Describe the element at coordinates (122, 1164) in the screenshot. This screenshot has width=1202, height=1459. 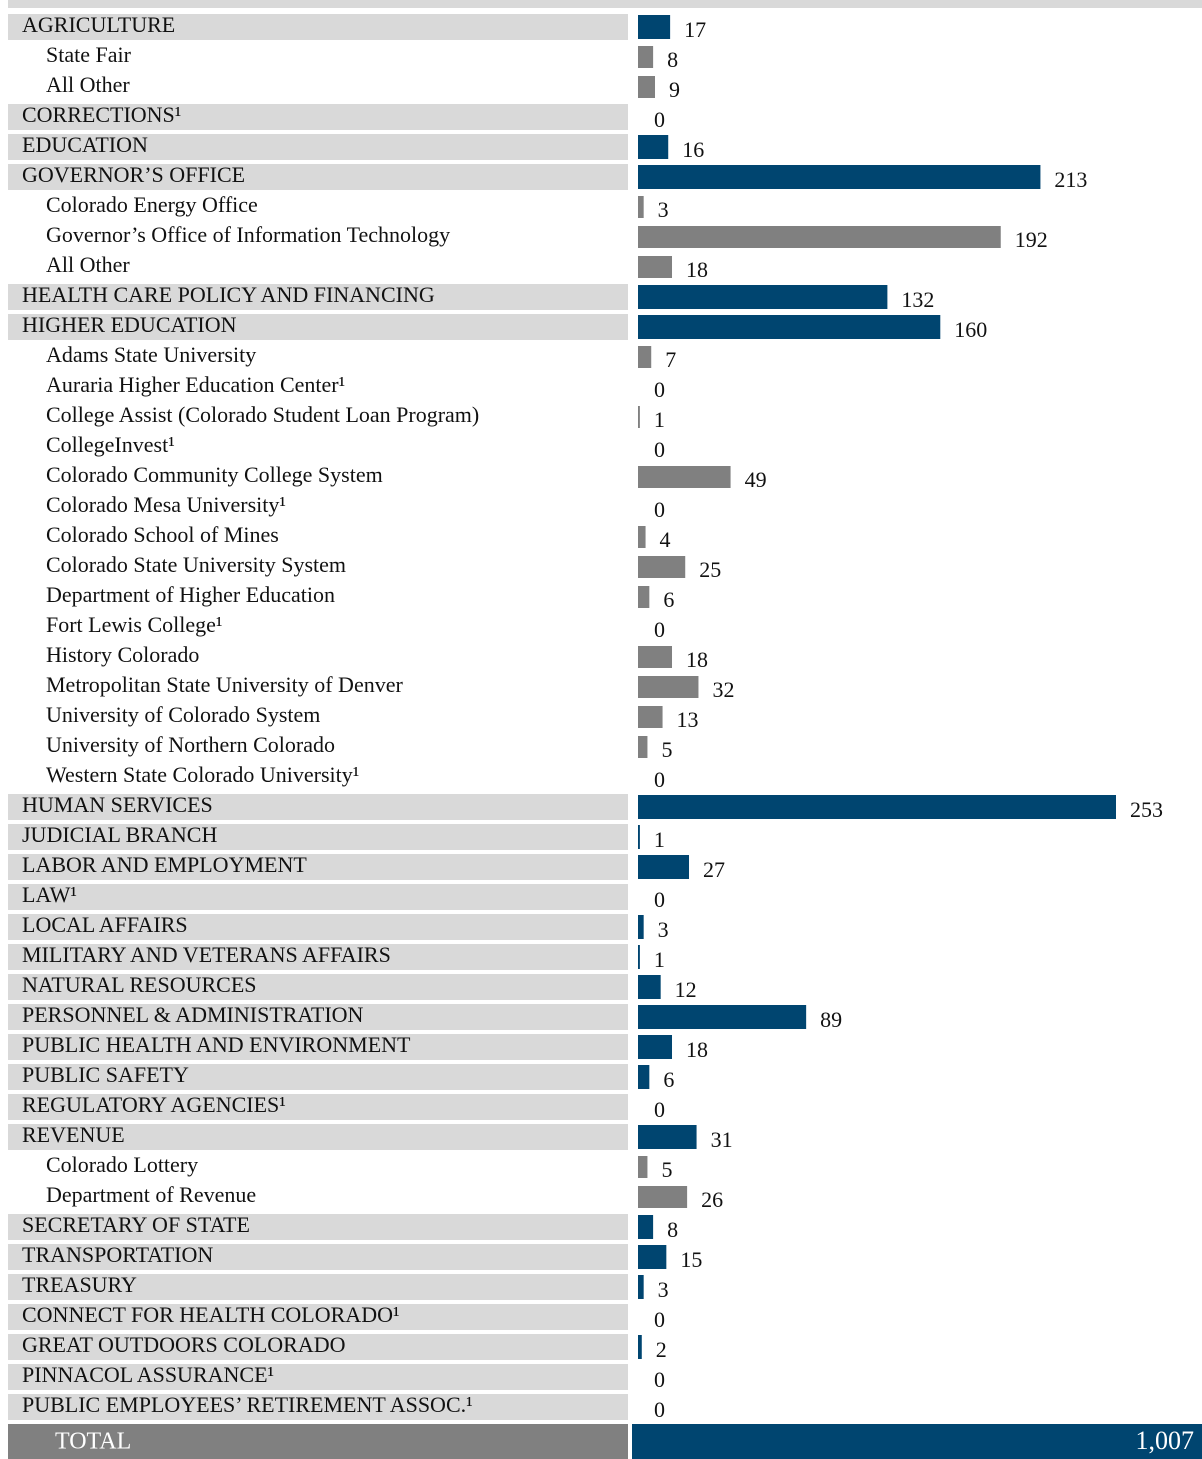
I see `category-label: Colorado Lottery` at that location.